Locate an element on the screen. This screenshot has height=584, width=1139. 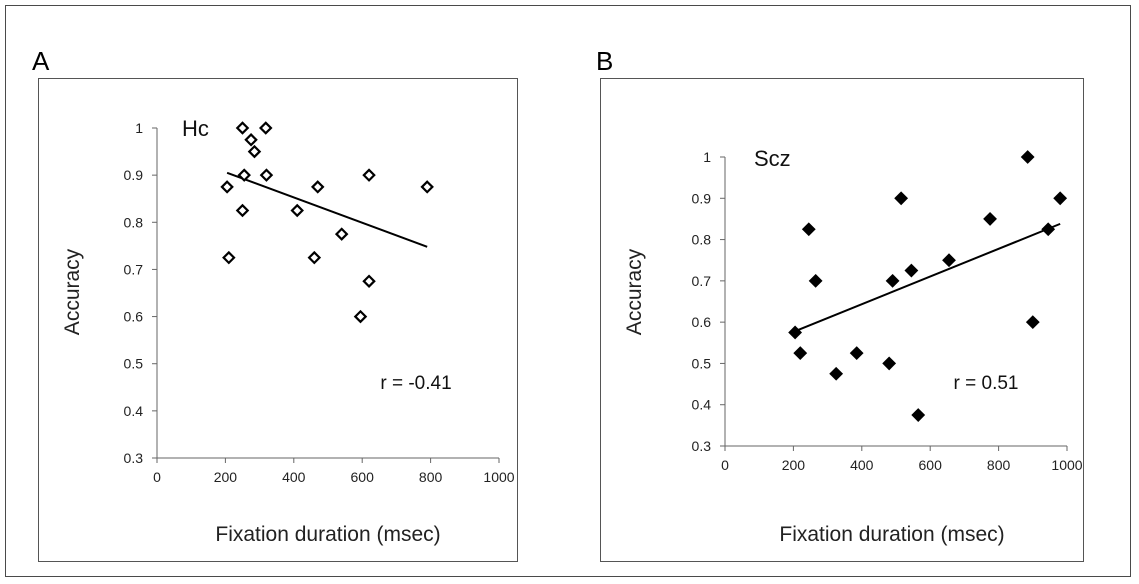
panel-b-y-tick-label: 0.4 is located at coordinates (702, 405).